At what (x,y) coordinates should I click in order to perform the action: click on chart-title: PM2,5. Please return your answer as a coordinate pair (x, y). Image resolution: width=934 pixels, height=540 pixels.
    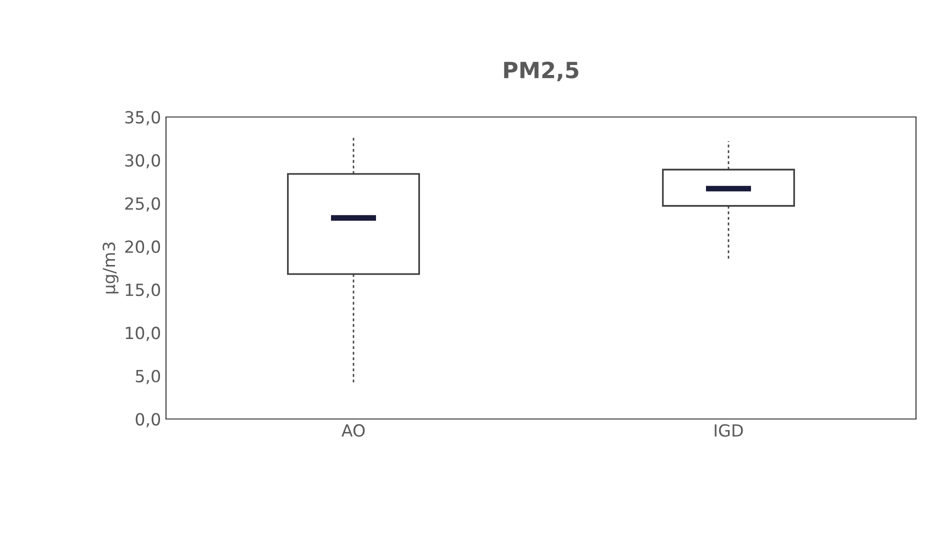
    Looking at the image, I should click on (541, 72).